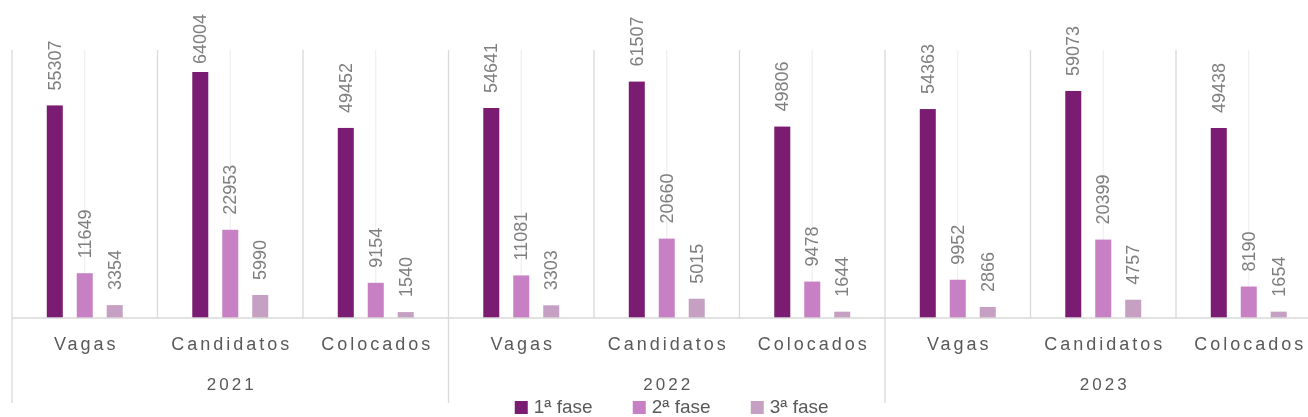 The width and height of the screenshot is (1308, 417). Describe the element at coordinates (799, 406) in the screenshot. I see `legend-label: 3ª fase` at that location.